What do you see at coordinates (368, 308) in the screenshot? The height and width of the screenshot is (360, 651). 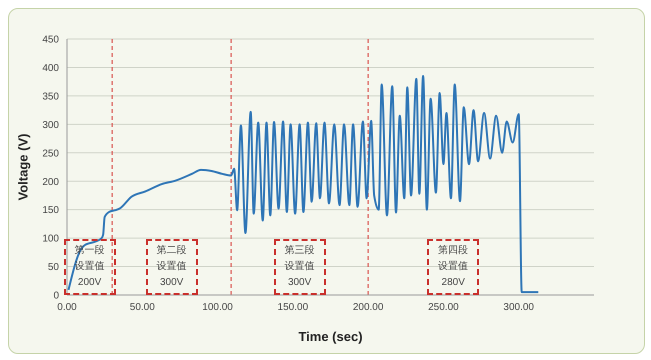 I see `x-tick-label: 200.00` at bounding box center [368, 308].